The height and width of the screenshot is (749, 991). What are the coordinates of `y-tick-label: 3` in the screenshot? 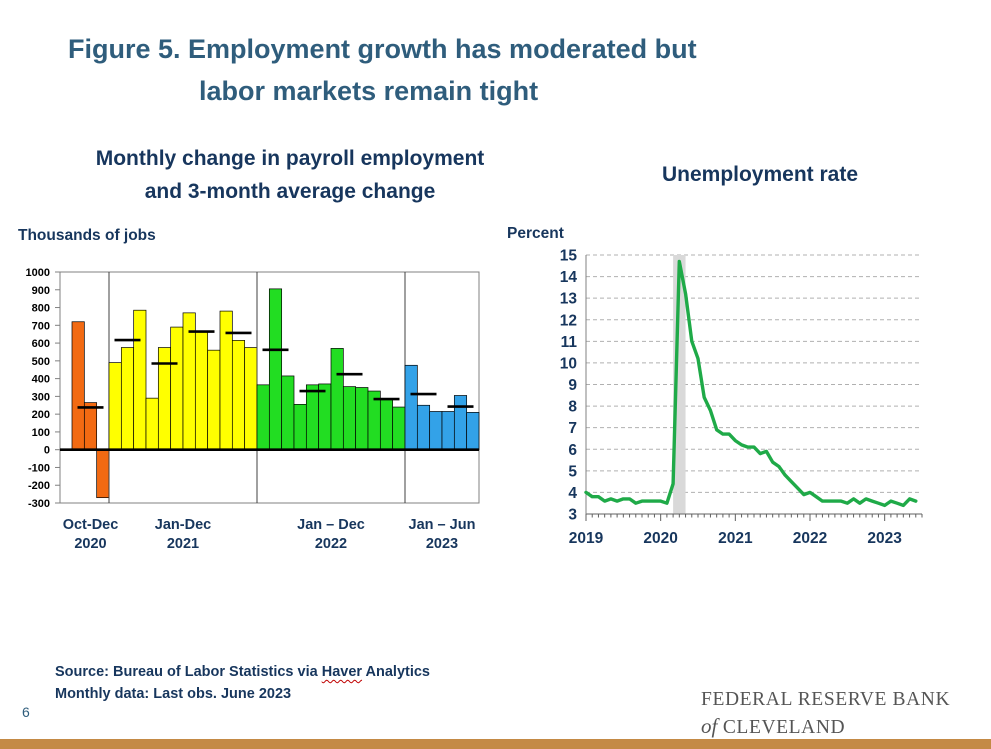 It's located at (572, 515).